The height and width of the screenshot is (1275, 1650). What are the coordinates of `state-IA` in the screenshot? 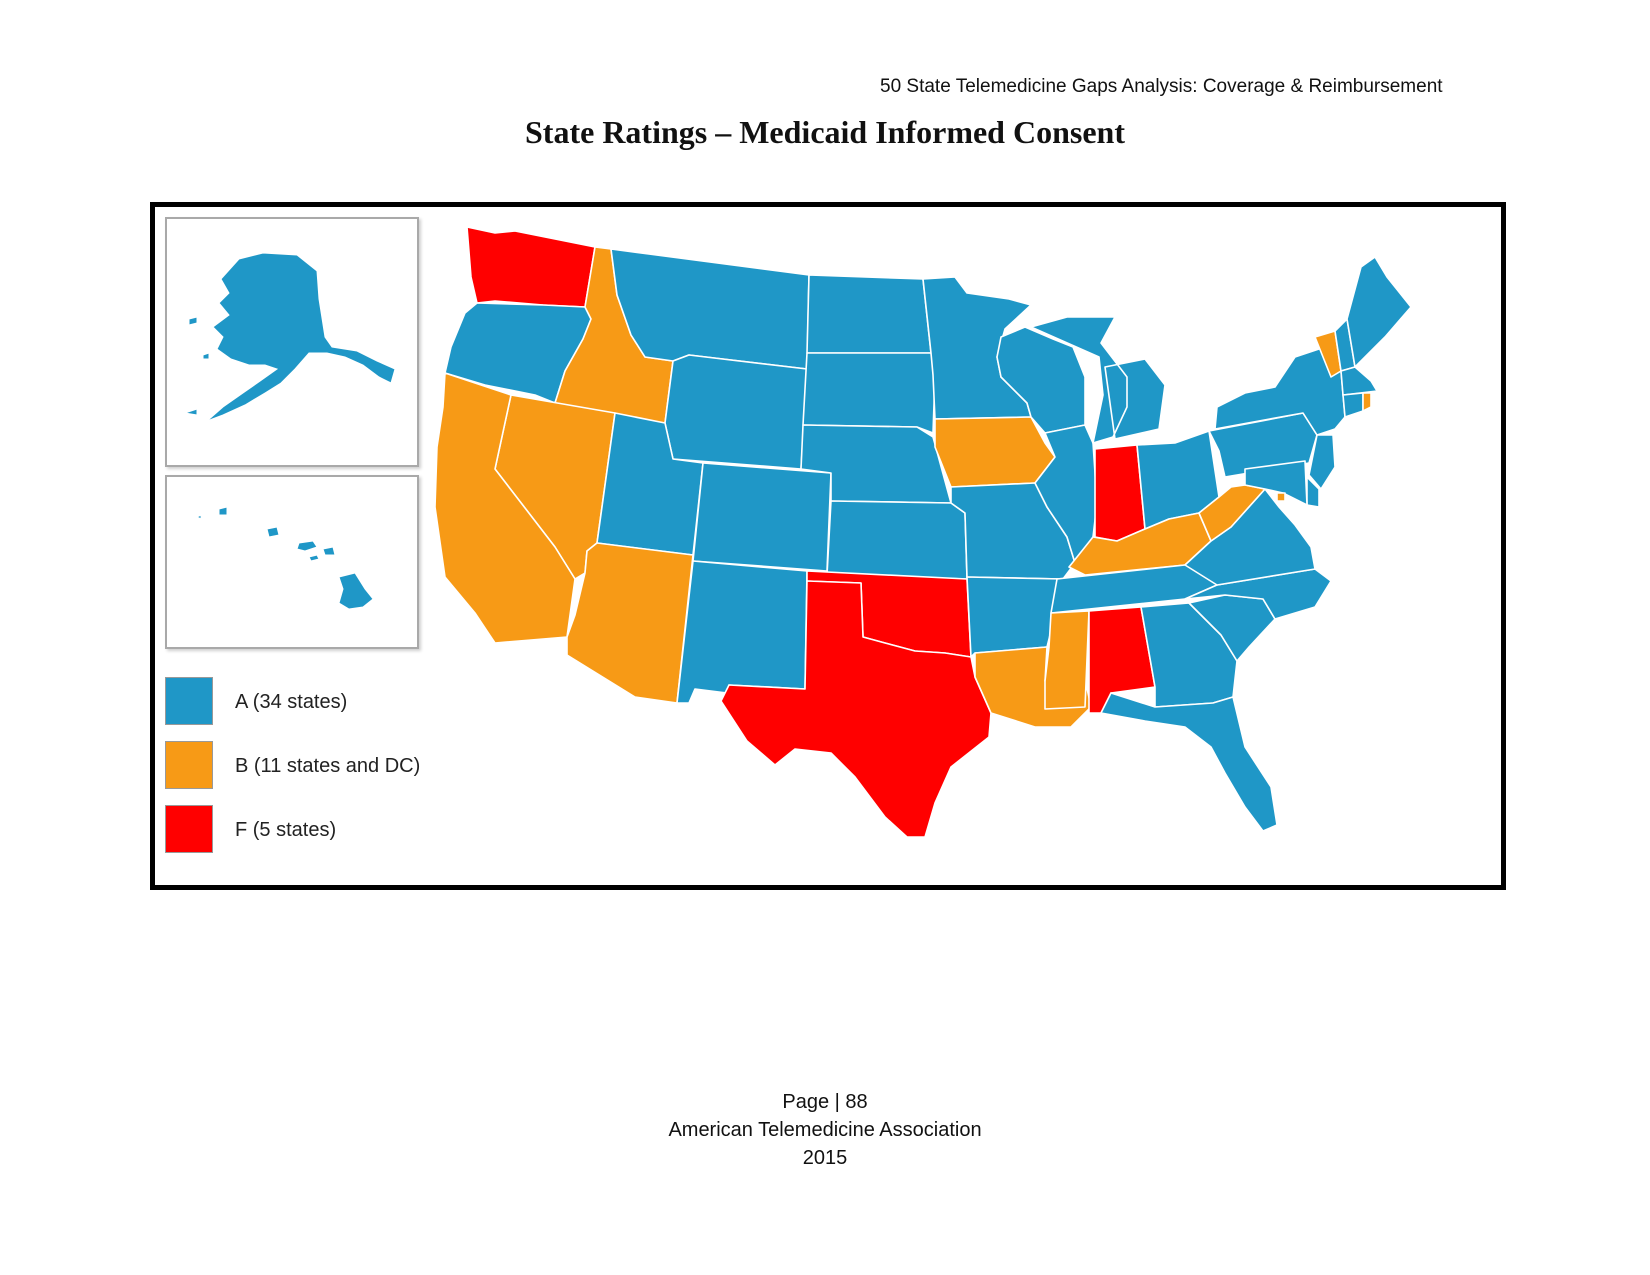 It's located at (995, 452).